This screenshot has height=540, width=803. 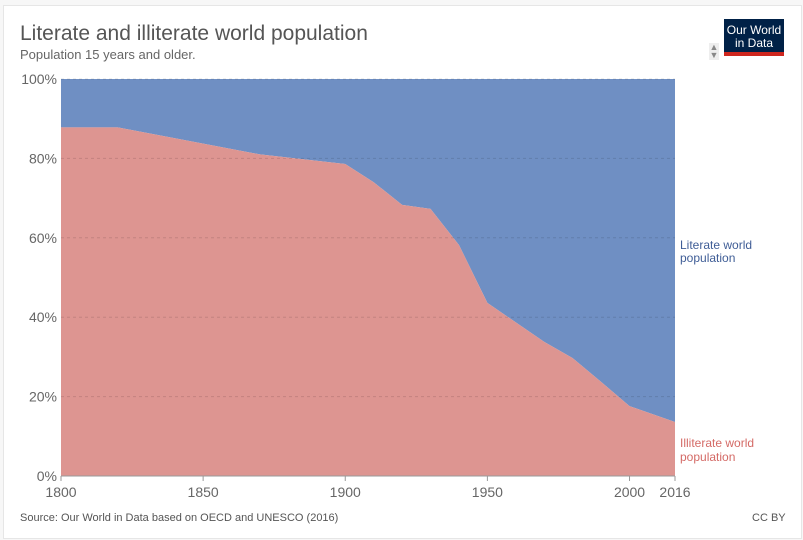 What do you see at coordinates (769, 518) in the screenshot?
I see `license-link: CC BY` at bounding box center [769, 518].